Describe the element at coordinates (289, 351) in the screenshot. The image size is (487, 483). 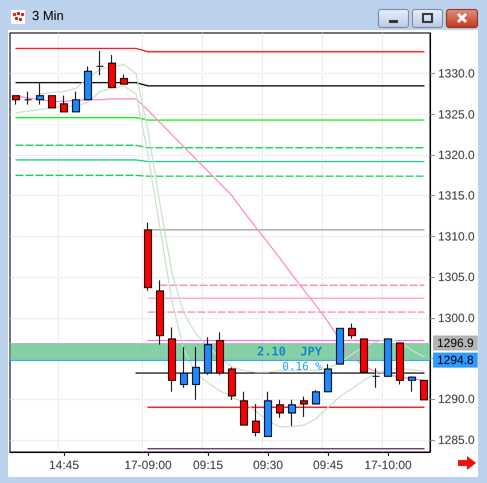
I see `band-label: 2.10 JPY` at that location.